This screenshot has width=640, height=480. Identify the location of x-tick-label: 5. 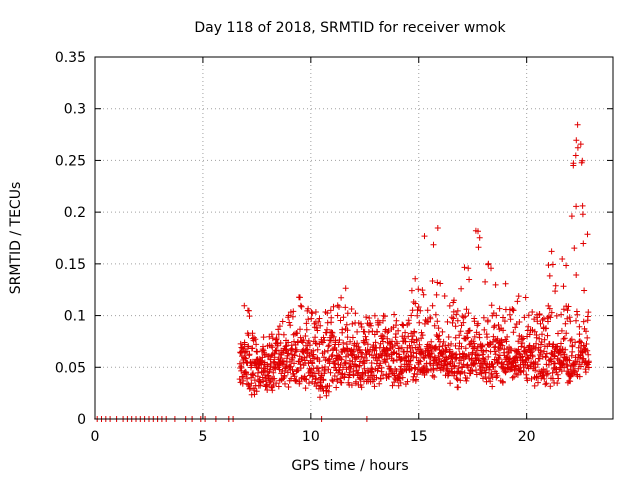
(202, 437).